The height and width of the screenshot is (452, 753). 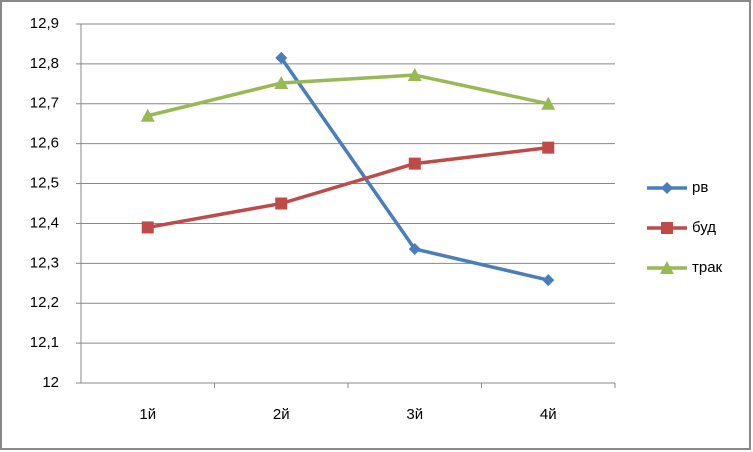 I want to click on y-tick-label: 12,2, so click(x=44, y=302).